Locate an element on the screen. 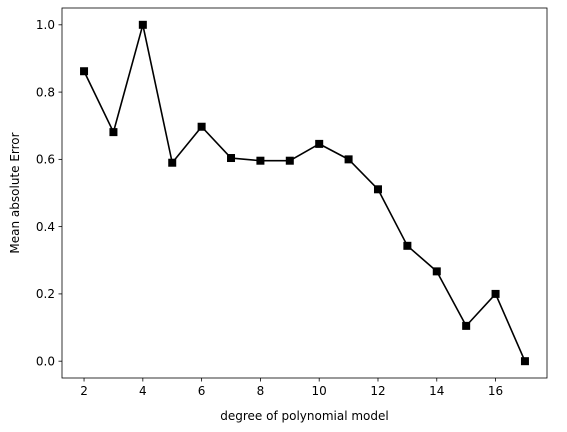 This screenshot has height=432, width=567. y-tick-label: 0.2 is located at coordinates (45, 294).